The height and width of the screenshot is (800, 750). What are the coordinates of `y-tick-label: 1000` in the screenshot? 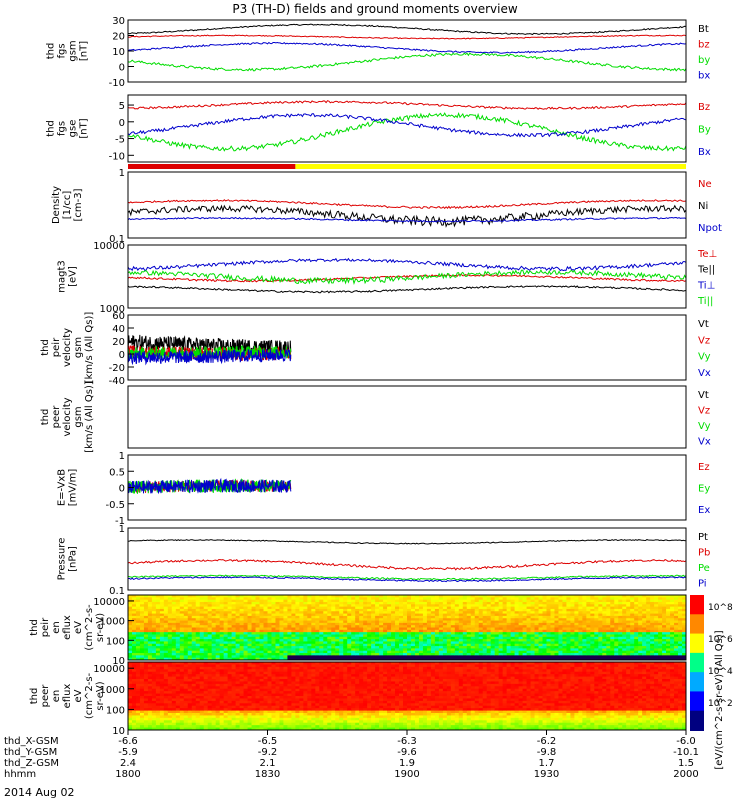 It's located at (112, 309).